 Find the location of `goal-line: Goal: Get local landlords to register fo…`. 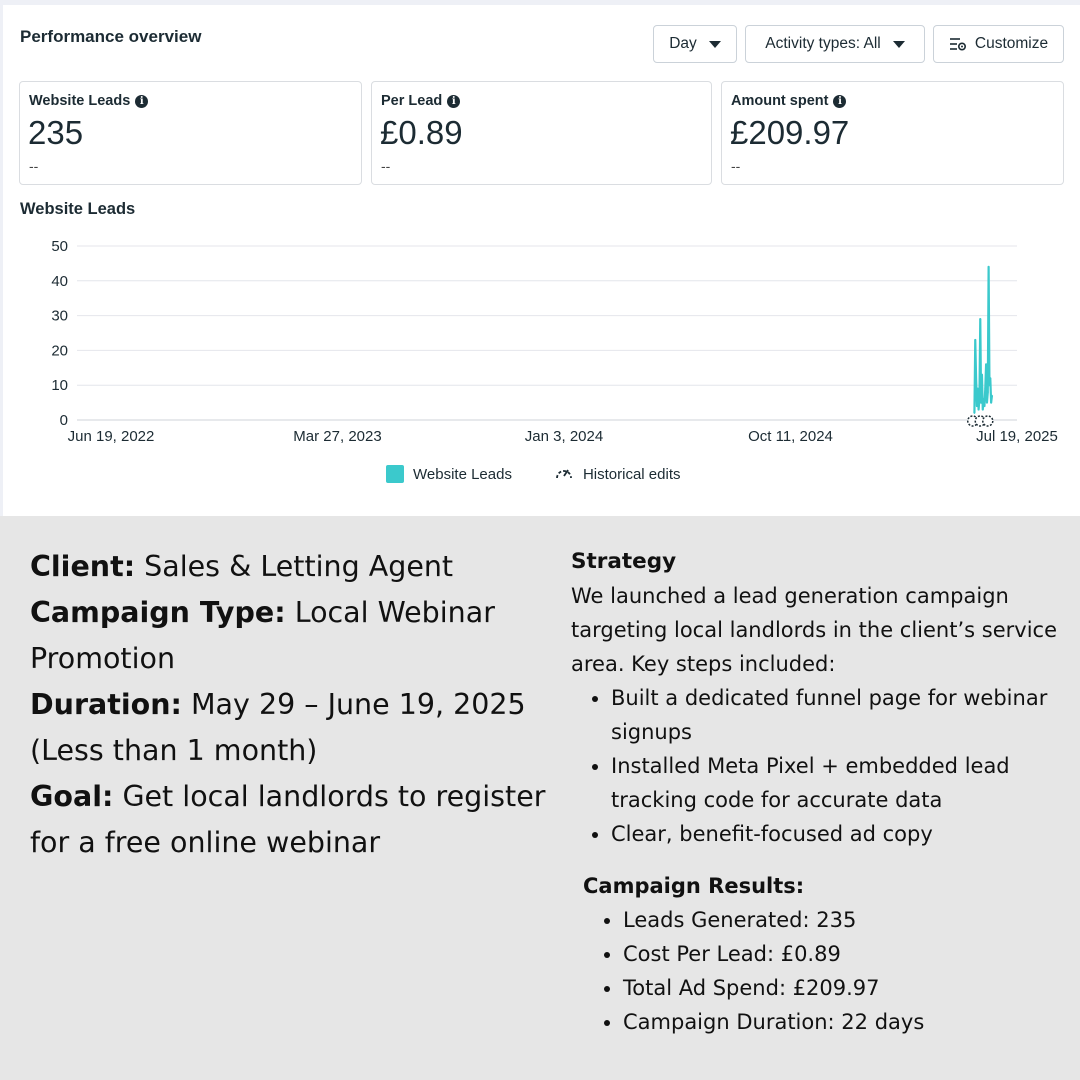

goal-line: Goal: Get local landlords to register fo… is located at coordinates (290, 820).